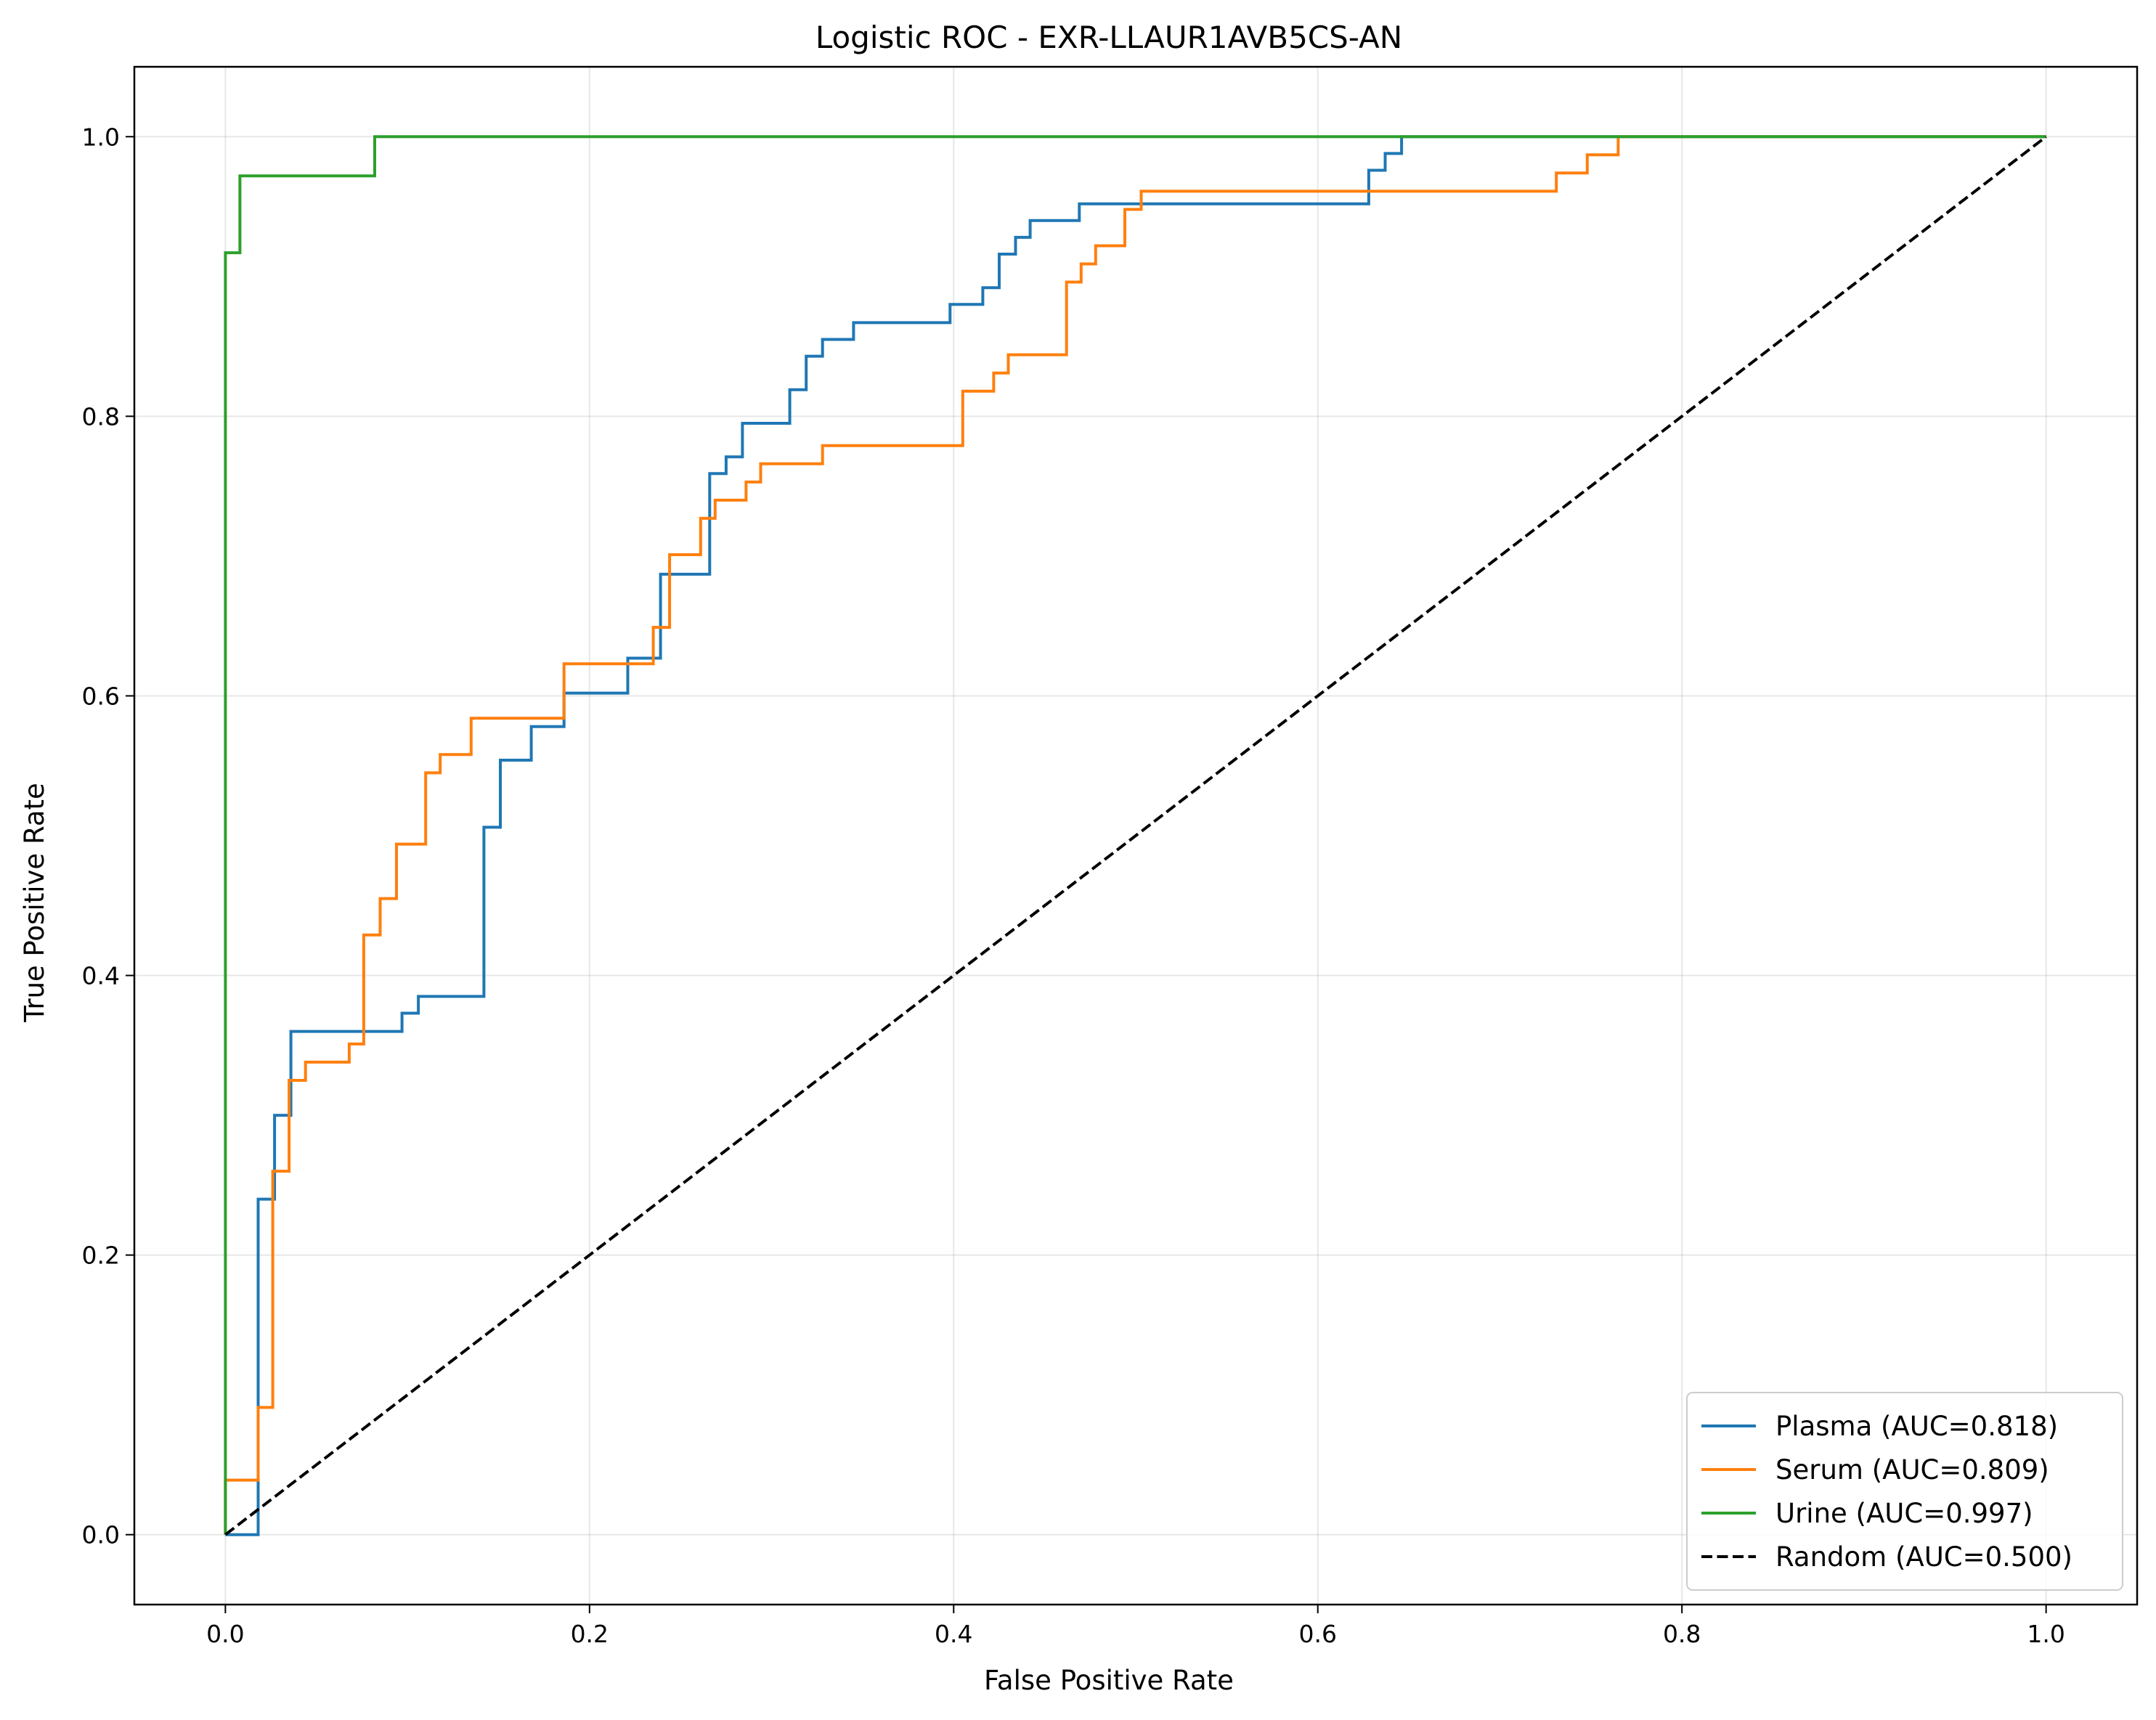  I want to click on legend-box, so click(1905, 1492).